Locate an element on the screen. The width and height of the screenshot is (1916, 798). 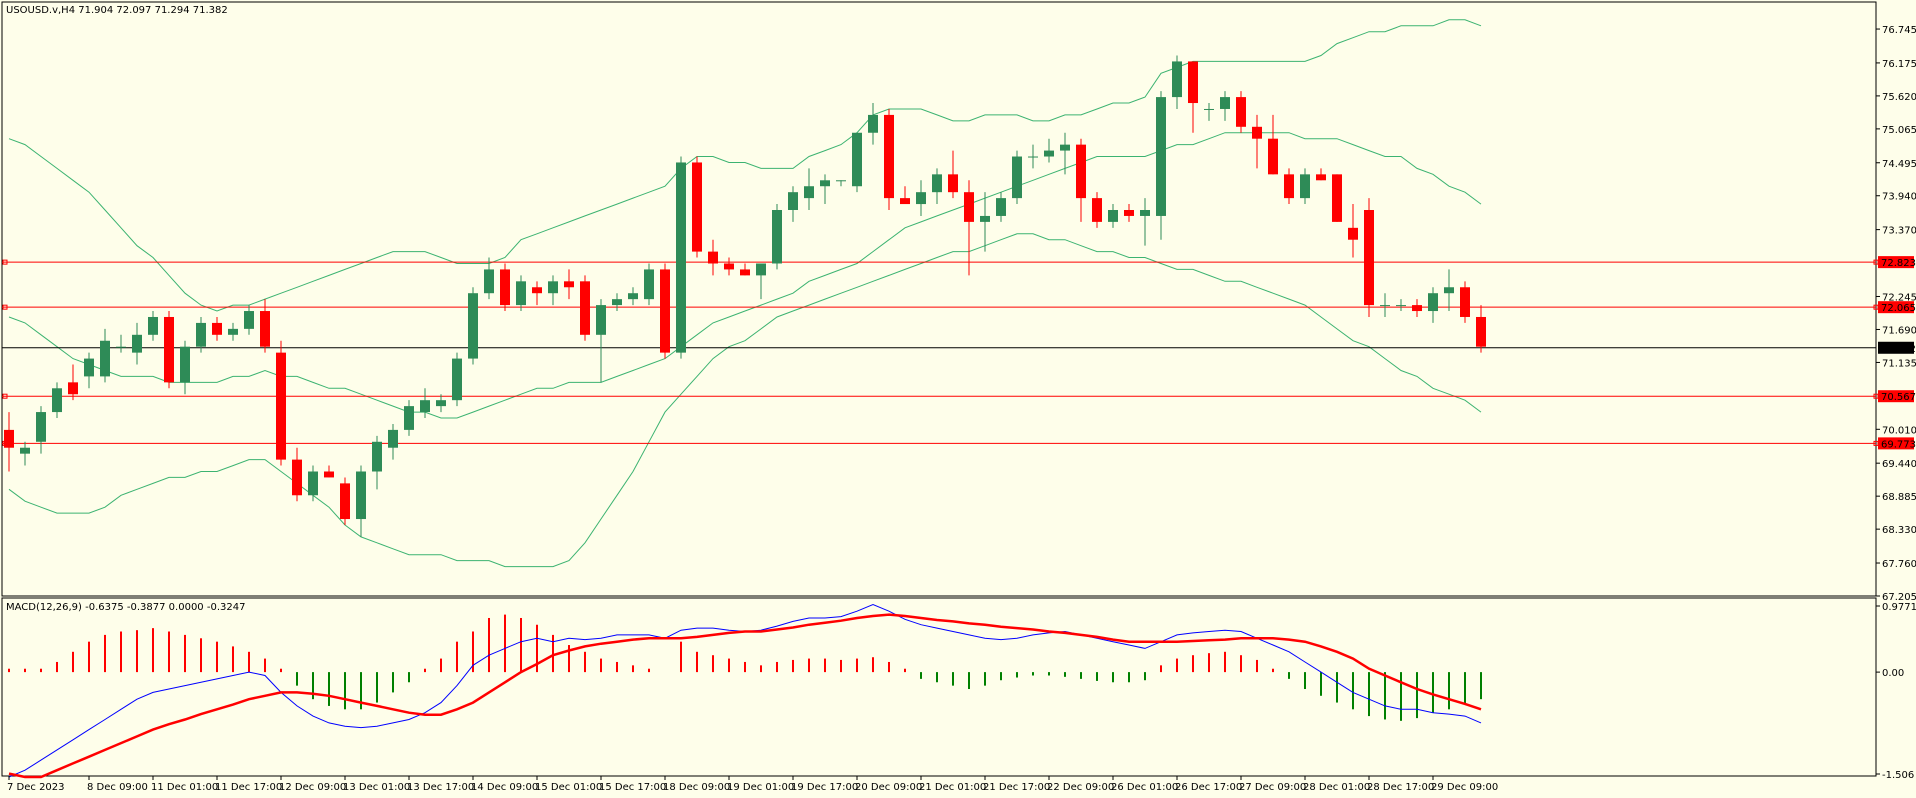
current-price-label: 71.382 is located at coordinates (1898, 349).